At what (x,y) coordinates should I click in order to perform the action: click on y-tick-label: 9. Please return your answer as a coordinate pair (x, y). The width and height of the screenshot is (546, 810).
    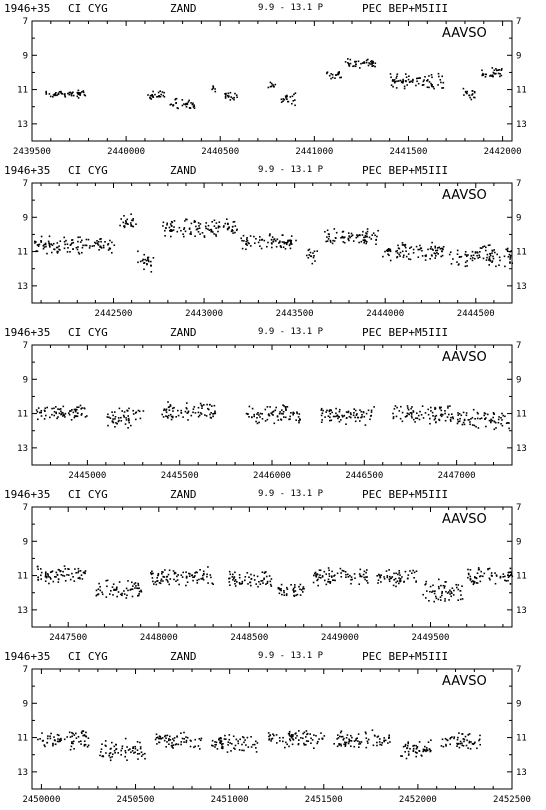
    Looking at the image, I should click on (25, 56).